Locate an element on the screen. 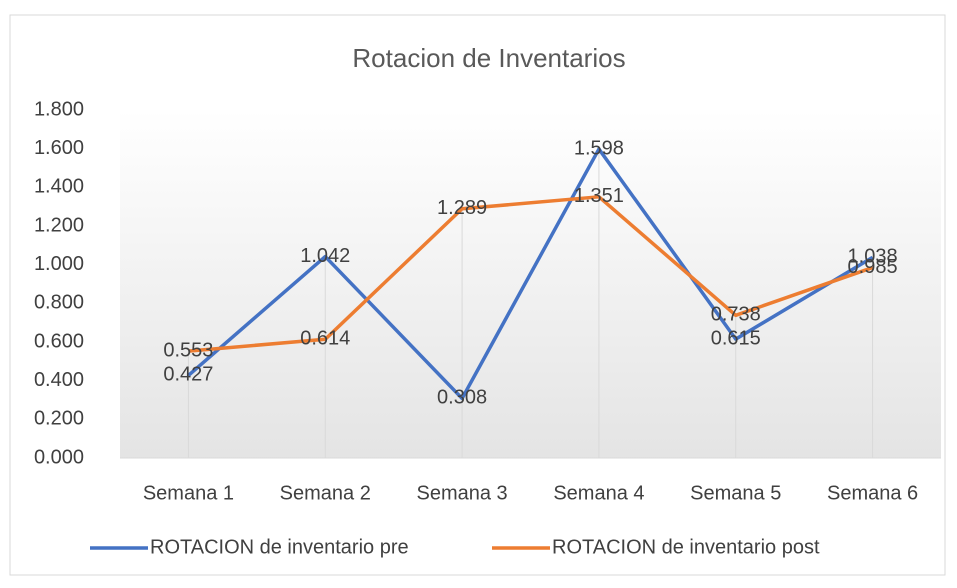 This screenshot has height=588, width=957. data-label: 0.427 is located at coordinates (188, 375).